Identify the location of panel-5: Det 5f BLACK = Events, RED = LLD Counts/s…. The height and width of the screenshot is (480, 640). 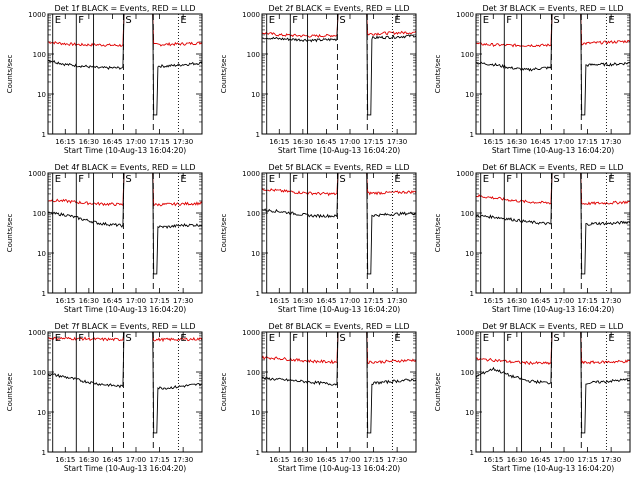
(318, 238).